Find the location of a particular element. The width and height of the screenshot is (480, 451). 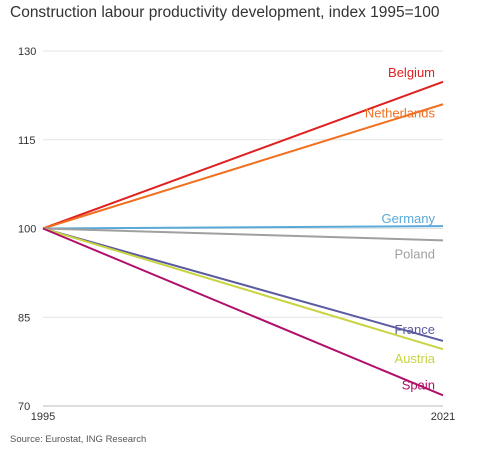

series-label-belgium: Belgium is located at coordinates (411, 72).